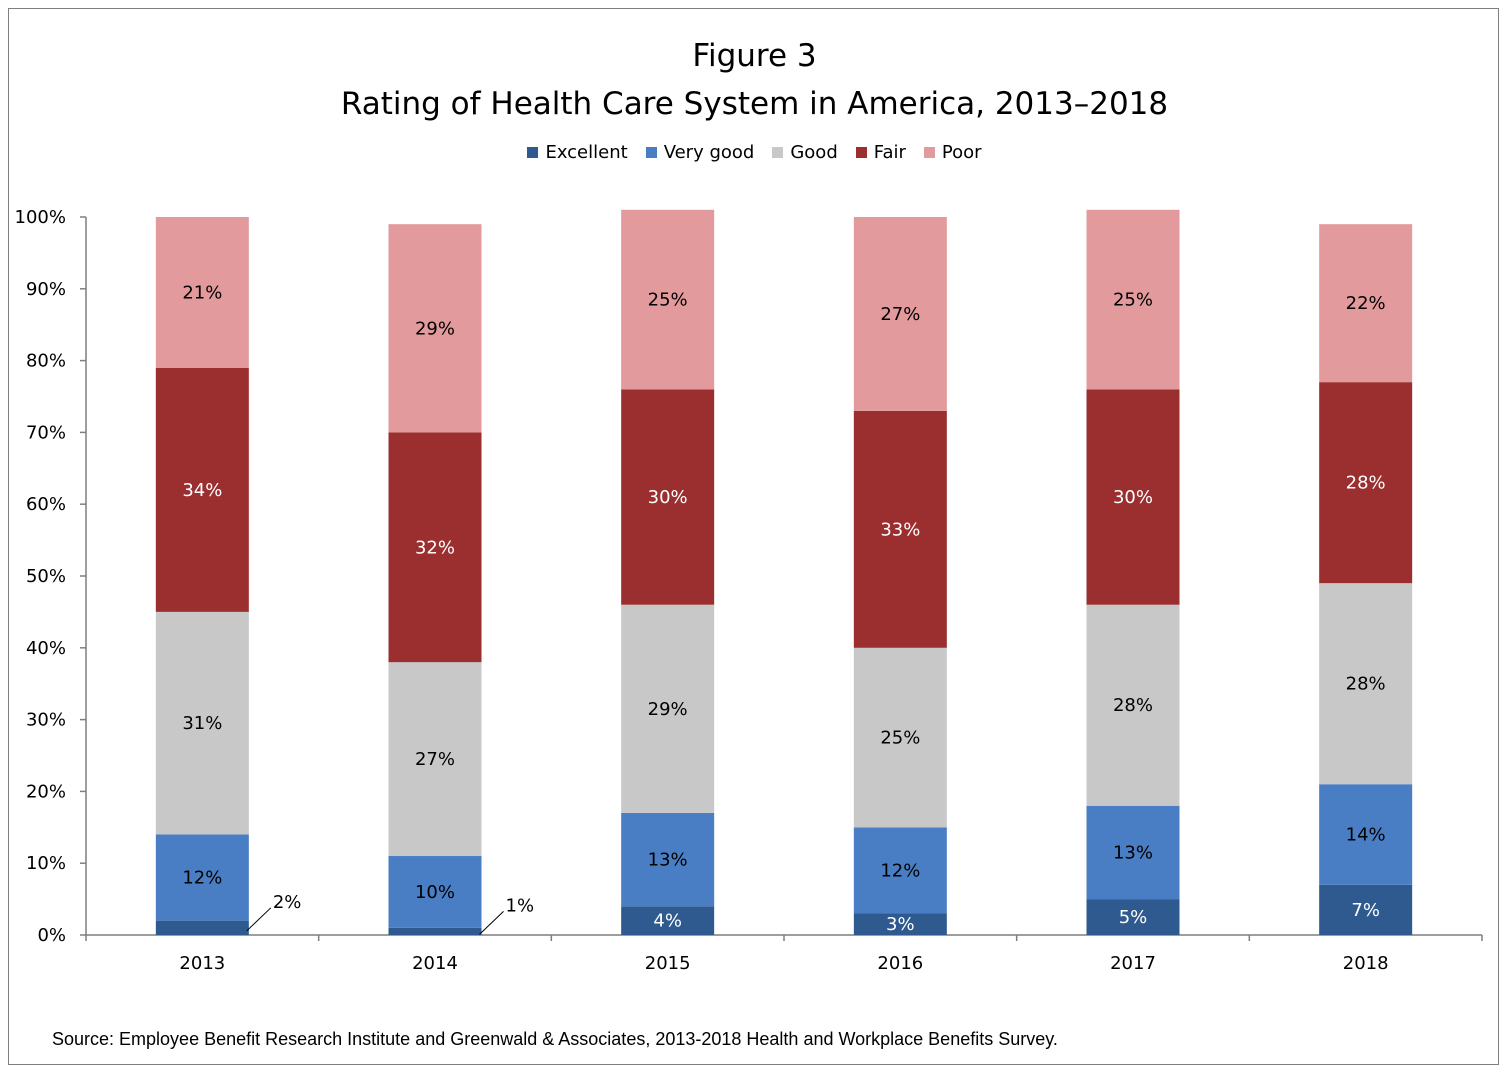 The image size is (1509, 1073). I want to click on bar-2016-good, so click(900, 737).